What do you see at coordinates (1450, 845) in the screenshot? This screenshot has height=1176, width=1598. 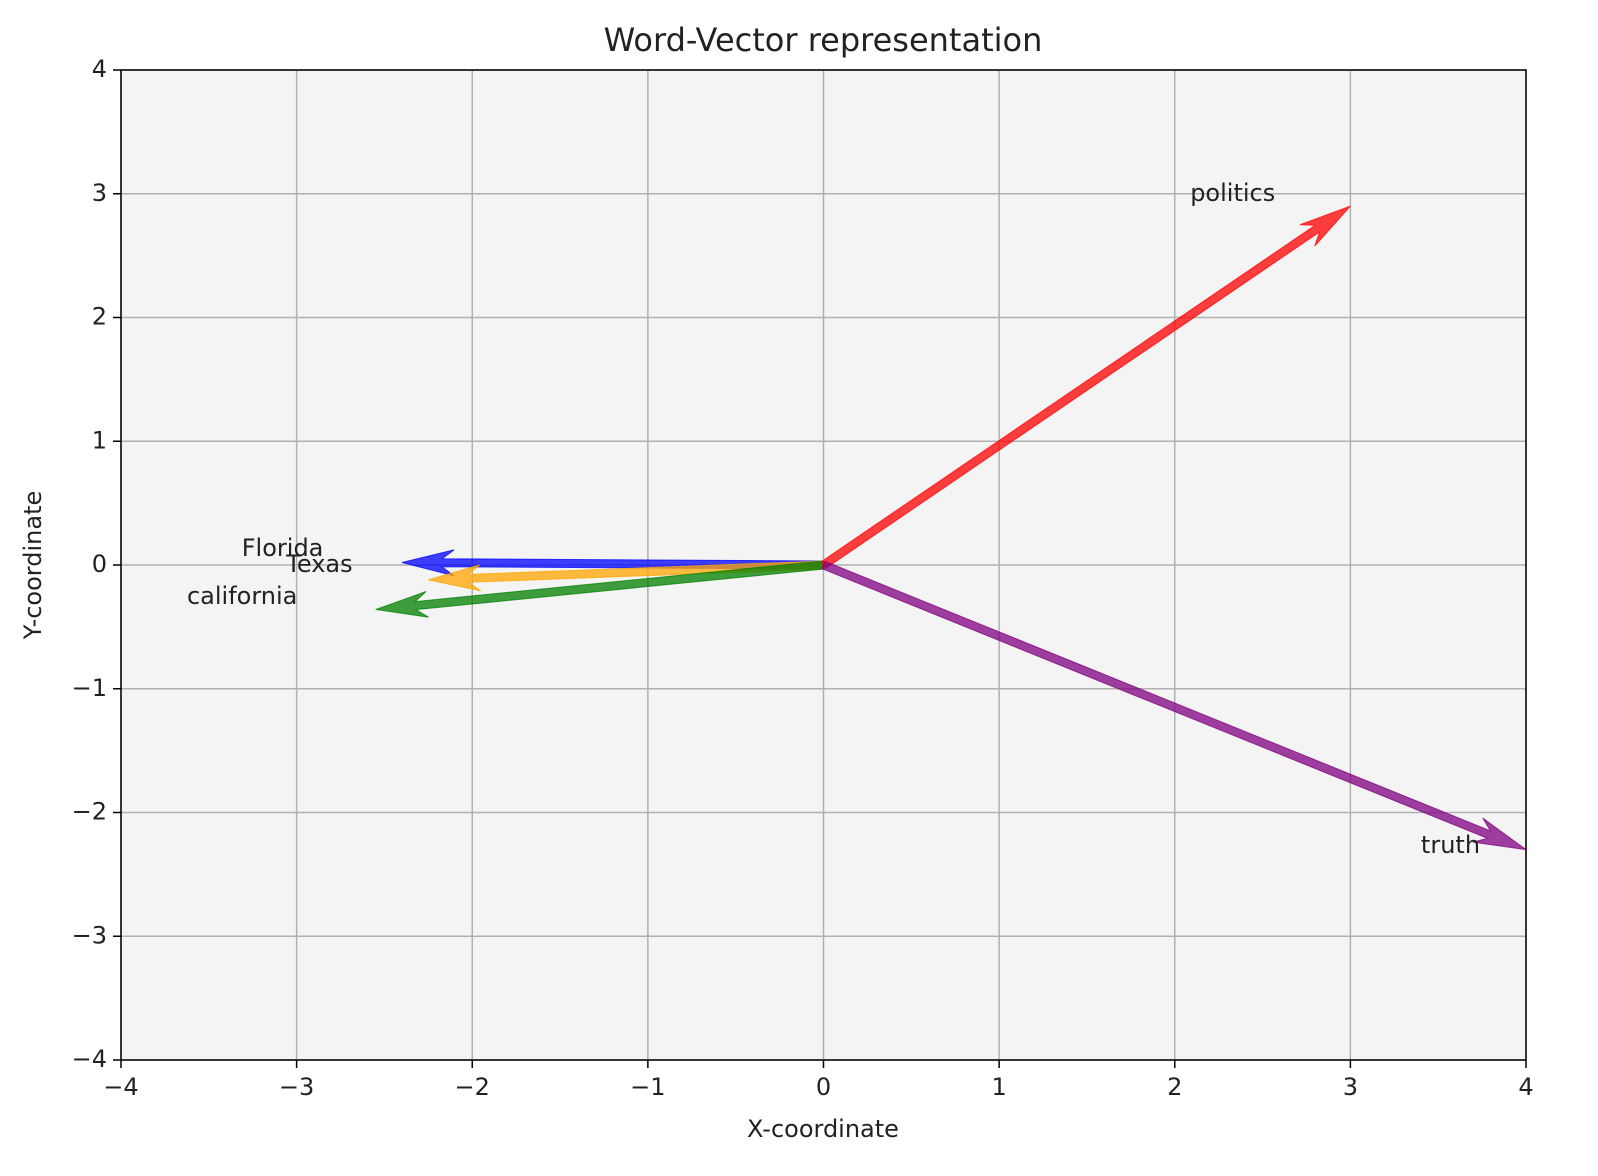 I see `vector-label: truth` at bounding box center [1450, 845].